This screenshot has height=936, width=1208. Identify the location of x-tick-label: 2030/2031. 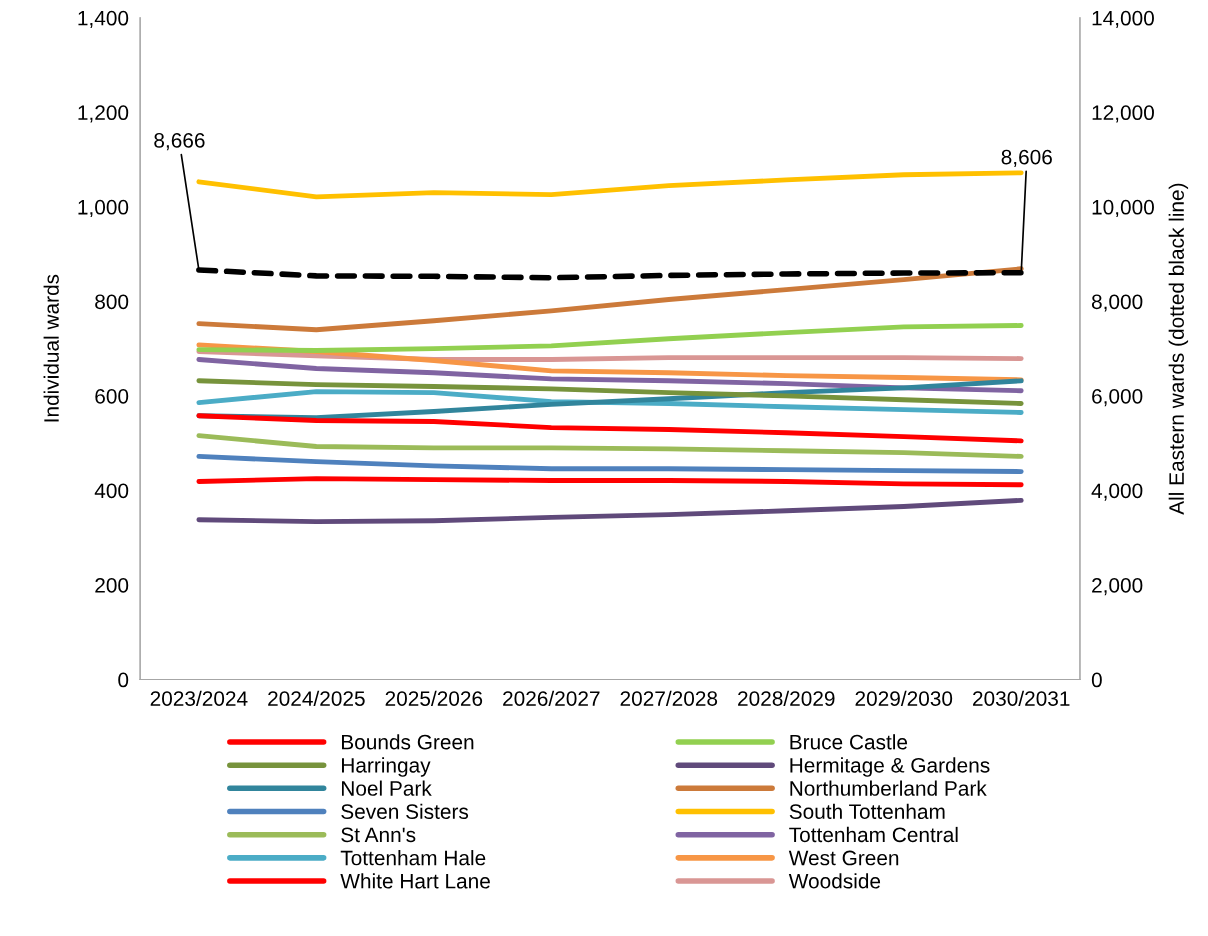
(1021, 698).